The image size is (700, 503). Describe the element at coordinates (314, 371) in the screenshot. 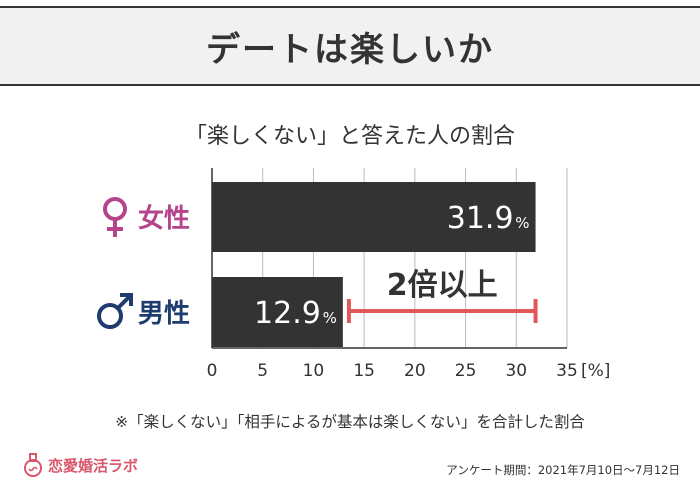

I see `x-tick-label: 10` at that location.